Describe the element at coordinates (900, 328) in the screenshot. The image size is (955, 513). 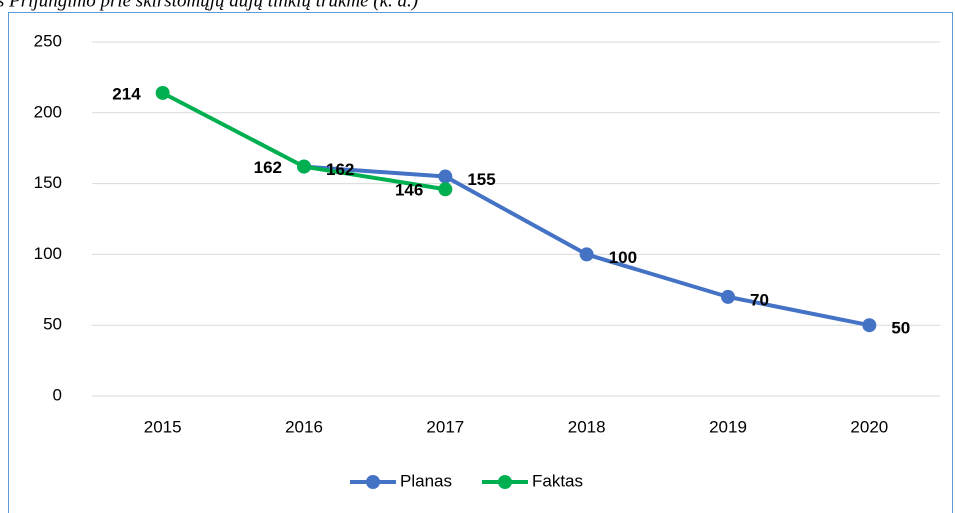
I see `data-label: 50` at that location.